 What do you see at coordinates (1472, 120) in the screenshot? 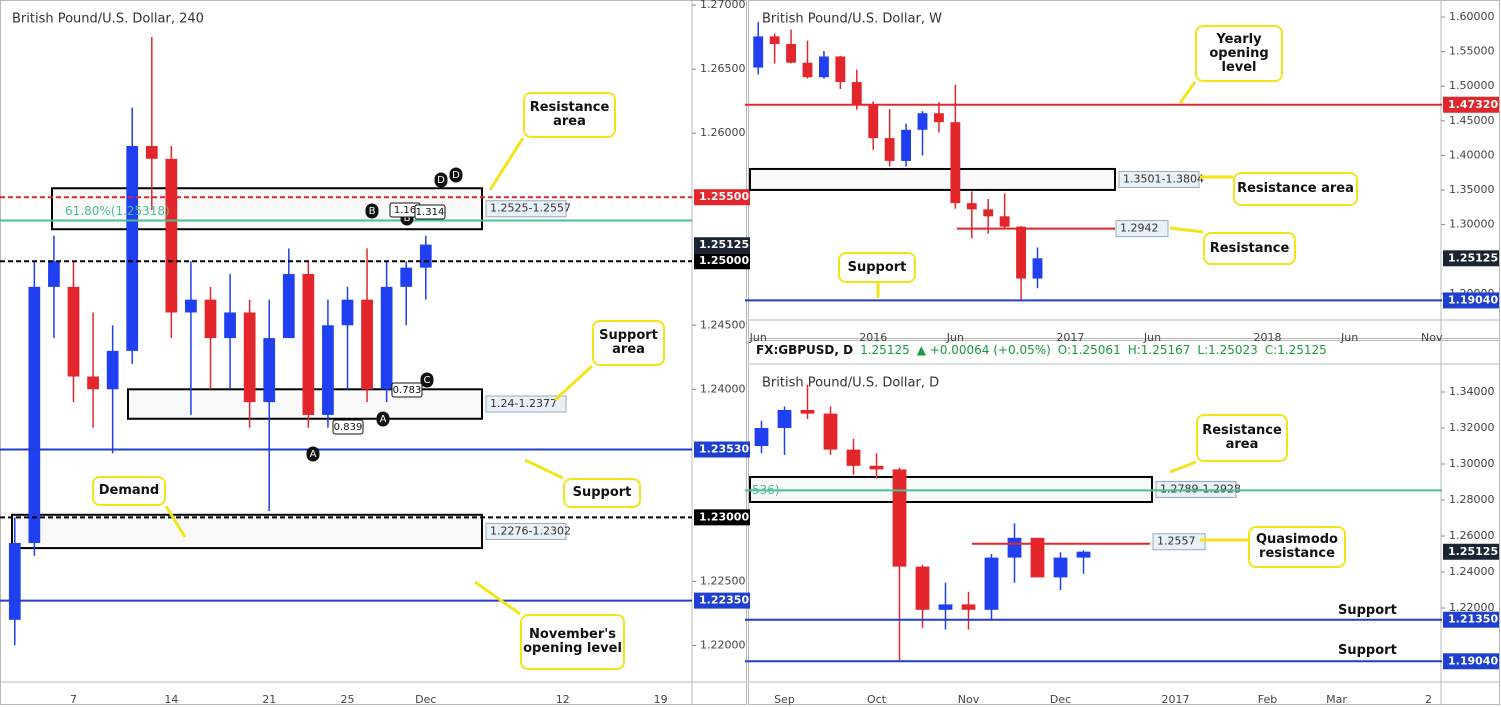
I see `y-tick-label: 1.45000` at bounding box center [1472, 120].